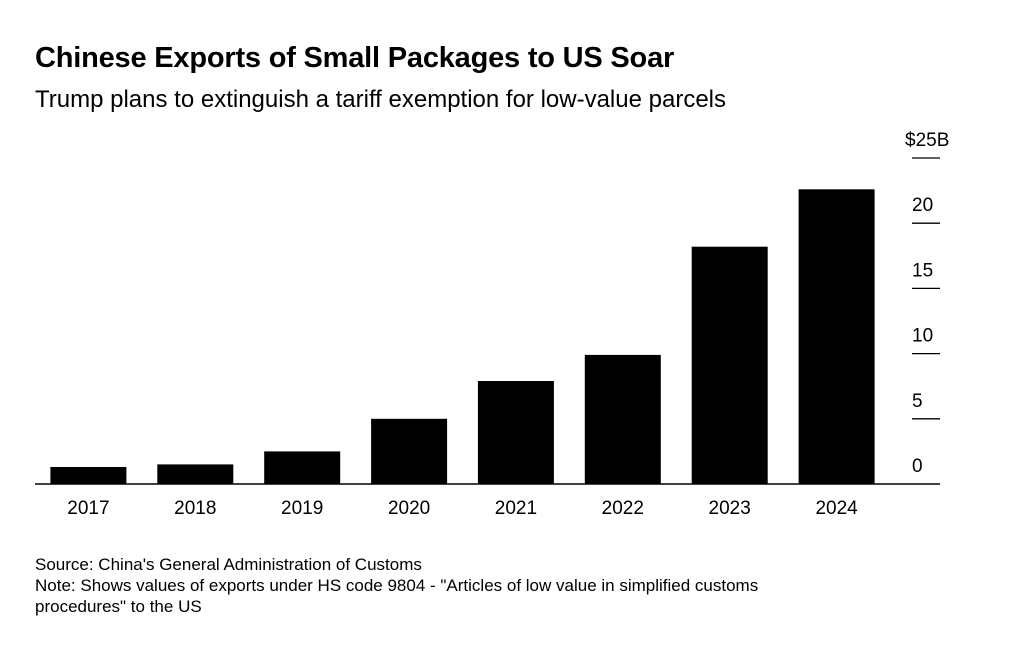 Image resolution: width=1024 pixels, height=650 pixels. Describe the element at coordinates (730, 508) in the screenshot. I see `x-tick-label-2023: 2023` at that location.